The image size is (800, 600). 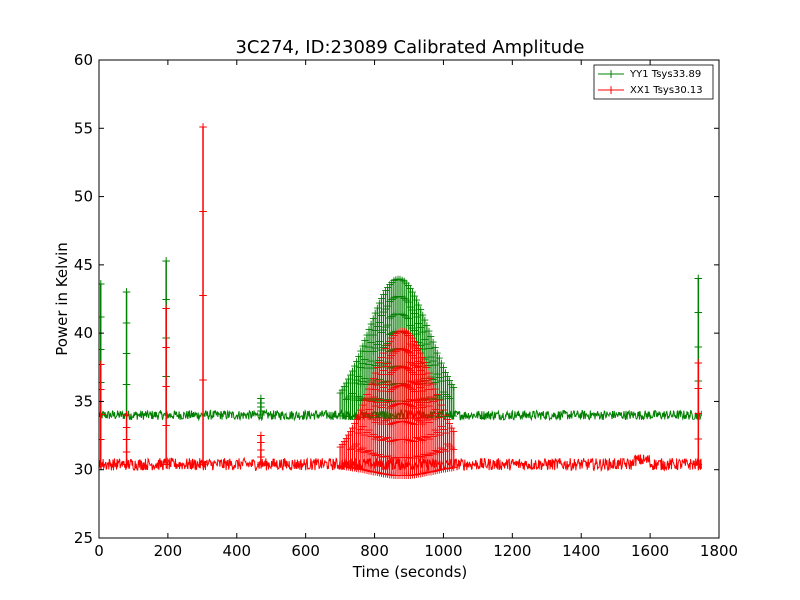 What do you see at coordinates (611, 90) in the screenshot?
I see `legend-marker-xx1: +` at bounding box center [611, 90].